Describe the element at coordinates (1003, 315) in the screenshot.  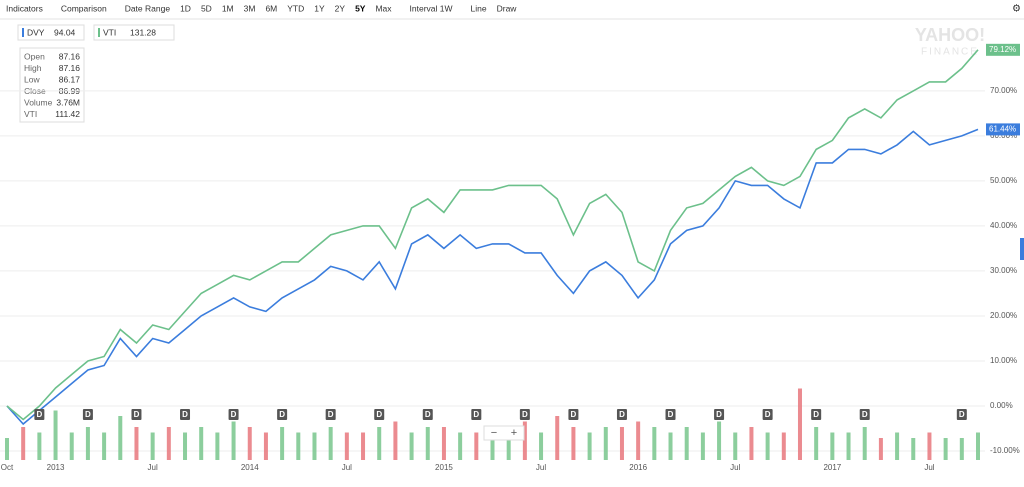
I see `y-tick-label: 20.00%` at that location.